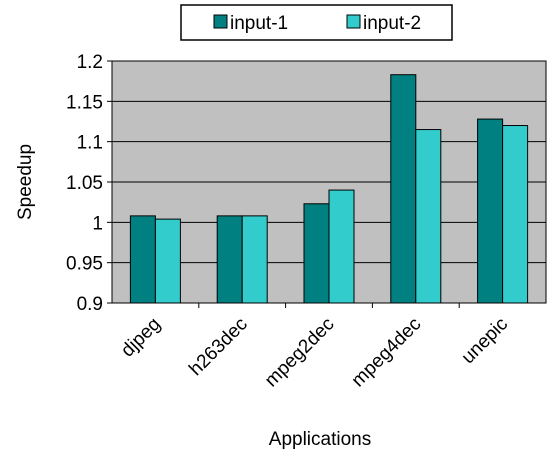 This screenshot has height=455, width=549. Describe the element at coordinates (141, 338) in the screenshot. I see `x-tick-label: djpeg` at that location.